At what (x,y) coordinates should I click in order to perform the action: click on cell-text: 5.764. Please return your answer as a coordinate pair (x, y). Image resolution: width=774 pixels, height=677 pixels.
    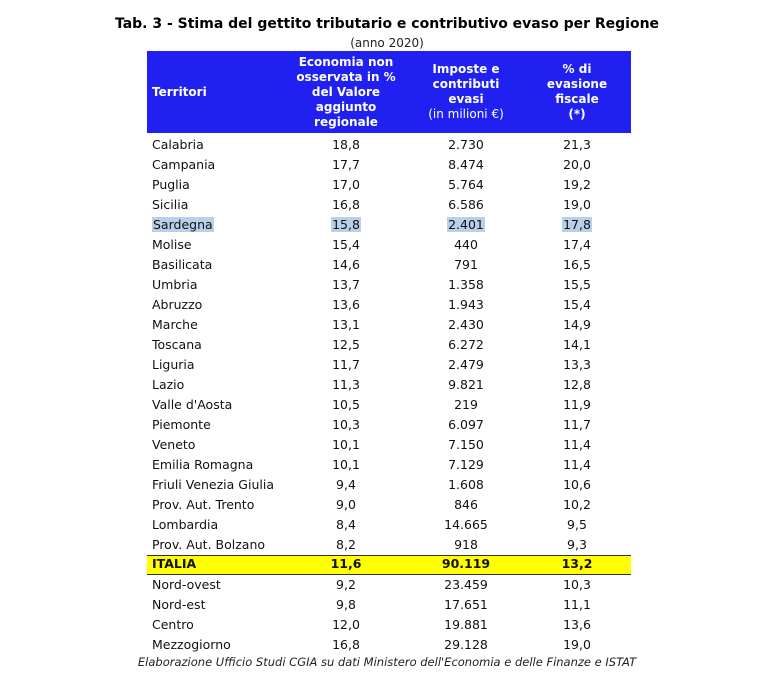
    Looking at the image, I should click on (466, 184).